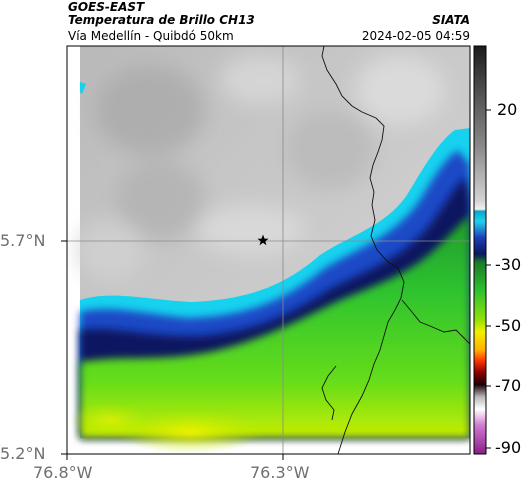  What do you see at coordinates (23, 453) in the screenshot?
I see `ytick-label: 5.2°N` at bounding box center [23, 453].